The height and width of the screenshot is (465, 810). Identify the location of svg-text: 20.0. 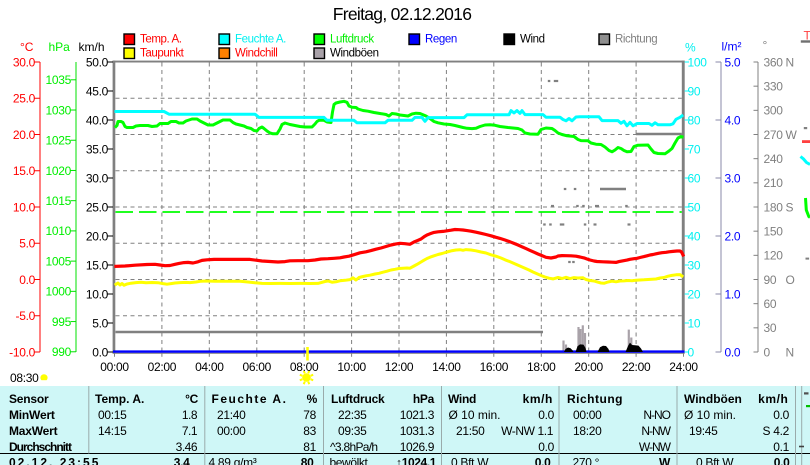
(97, 236).